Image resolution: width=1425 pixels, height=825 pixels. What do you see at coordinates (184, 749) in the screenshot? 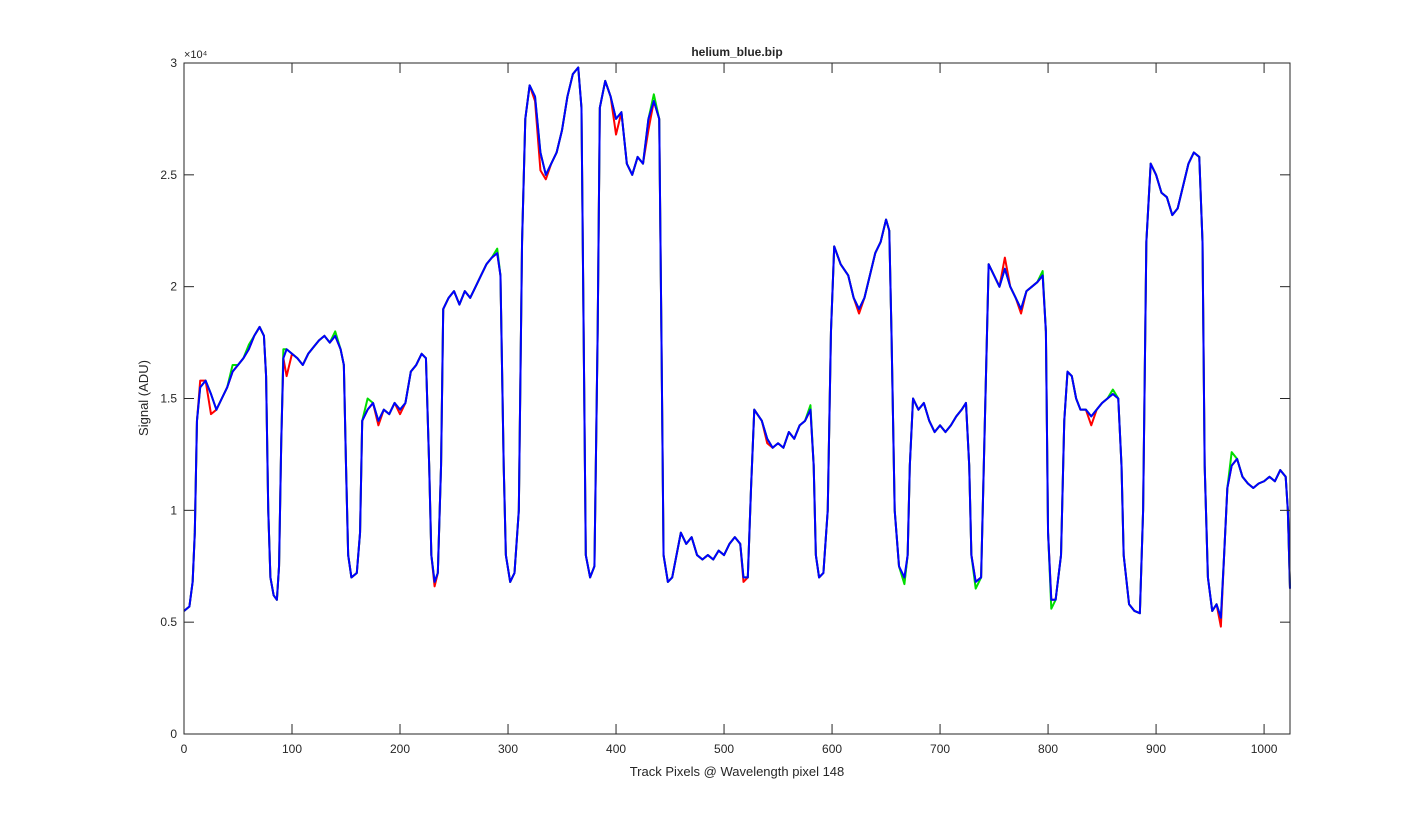
I see `x-tick-label: 0` at bounding box center [184, 749].